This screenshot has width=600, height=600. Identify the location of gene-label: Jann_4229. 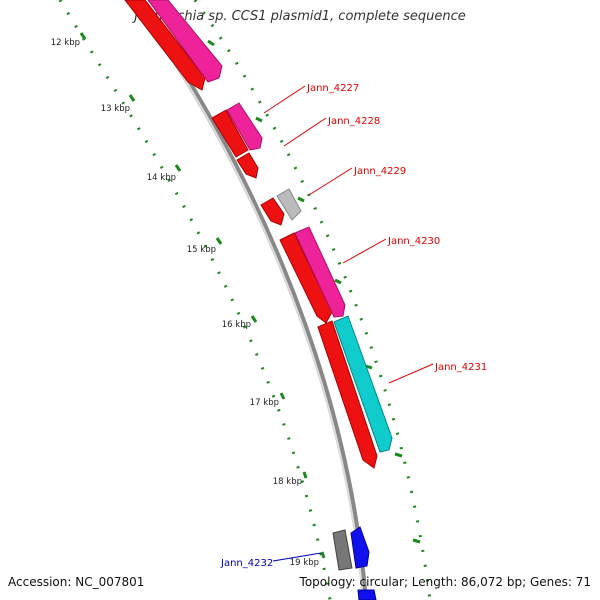
(379, 171).